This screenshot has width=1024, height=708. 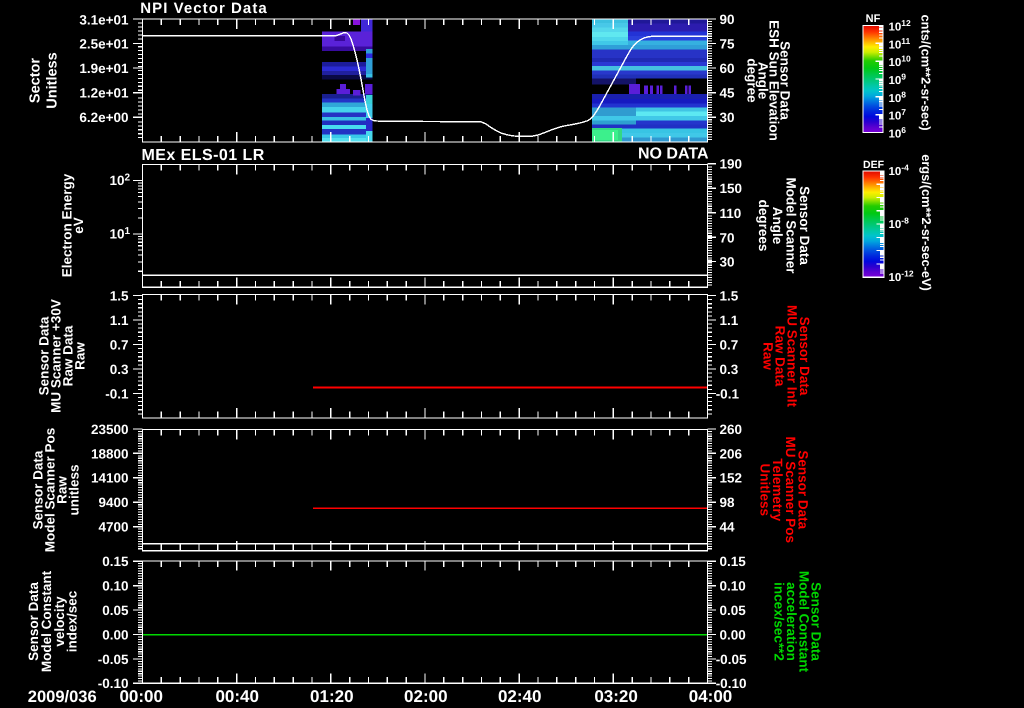 What do you see at coordinates (110, 478) in the screenshot?
I see `svg-text: 14100` at bounding box center [110, 478].